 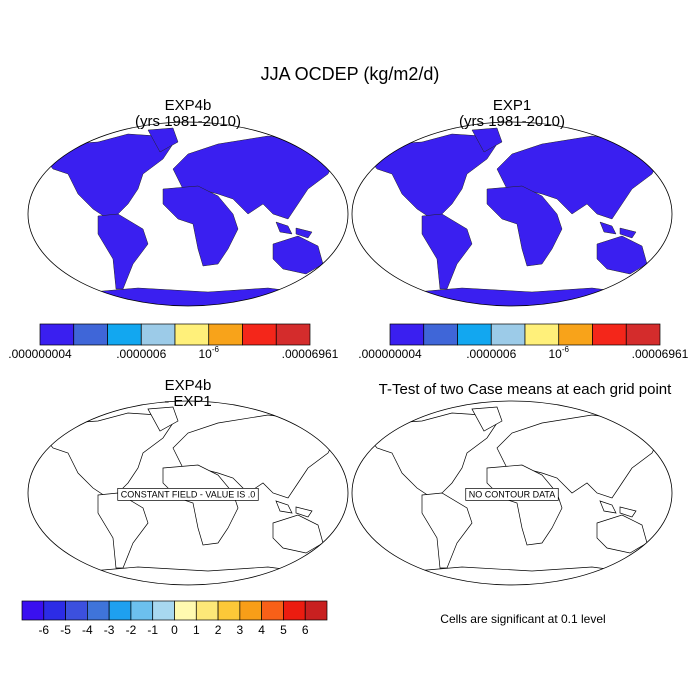 I want to click on colorbar-label: 2, so click(x=218, y=630).